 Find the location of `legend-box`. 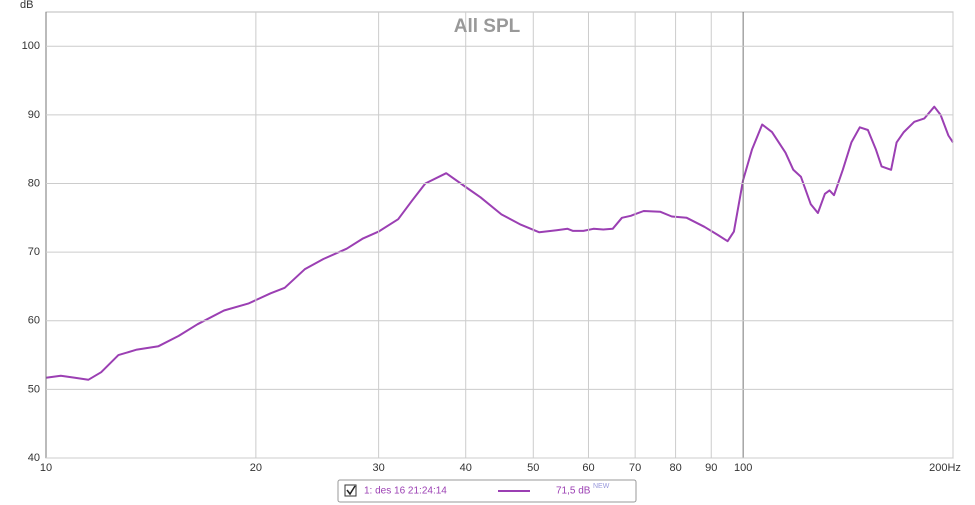

legend-box is located at coordinates (487, 491).